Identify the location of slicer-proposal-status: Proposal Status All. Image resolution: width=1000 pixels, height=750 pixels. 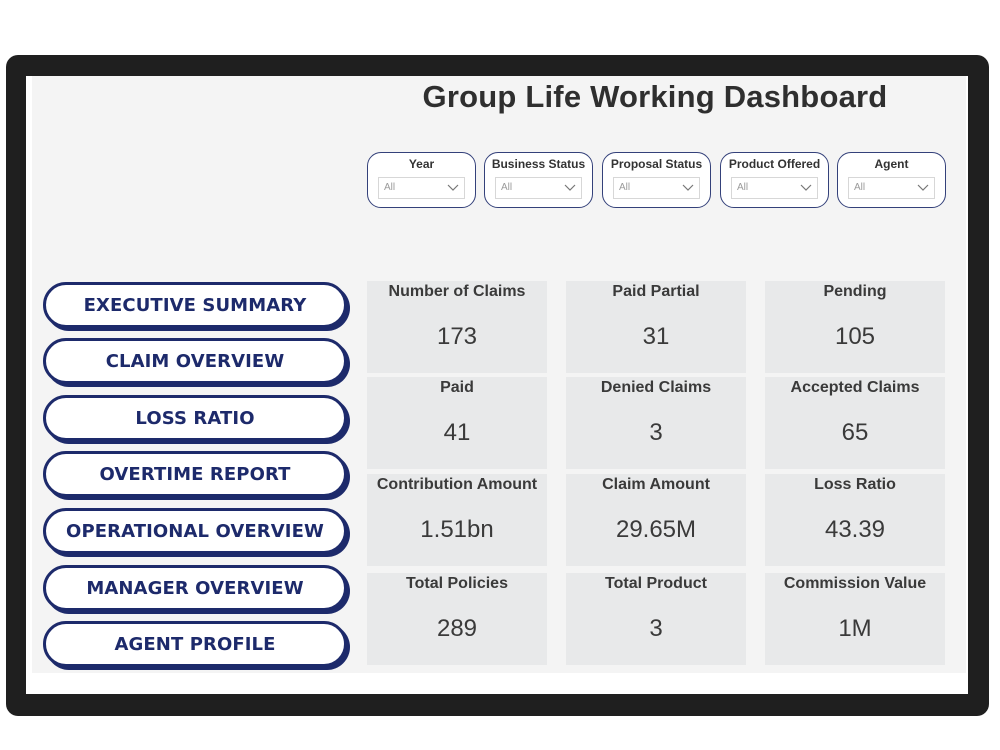
(656, 180).